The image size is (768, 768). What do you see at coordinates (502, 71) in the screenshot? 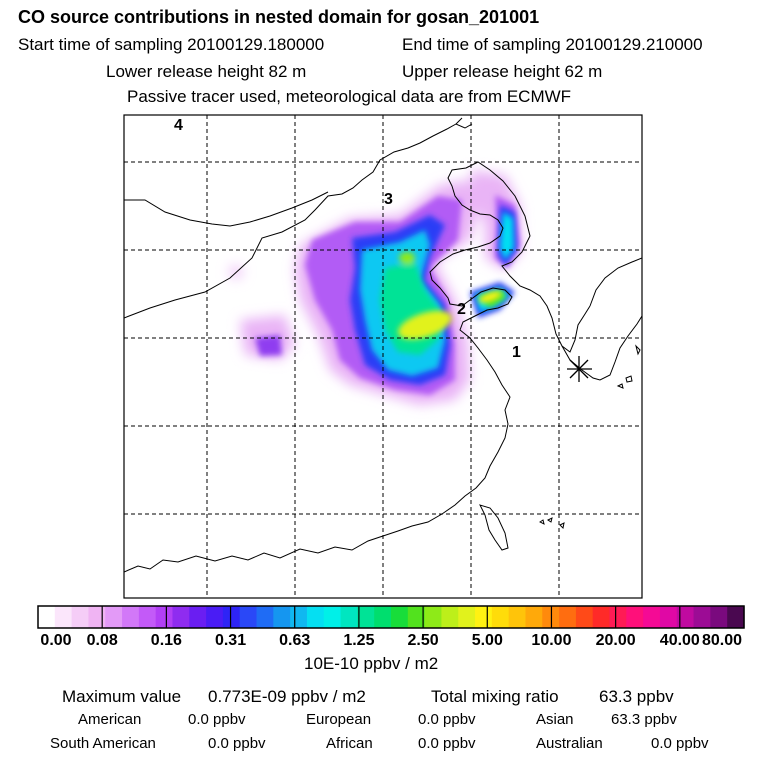
I see `upper-release-text: Upper release height 62 m` at bounding box center [502, 71].